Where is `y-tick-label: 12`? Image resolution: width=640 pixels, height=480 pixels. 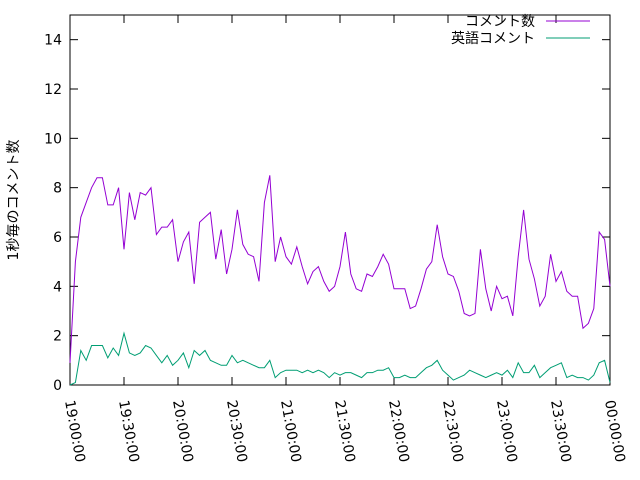 y-tick-label: 12 is located at coordinates (53, 90).